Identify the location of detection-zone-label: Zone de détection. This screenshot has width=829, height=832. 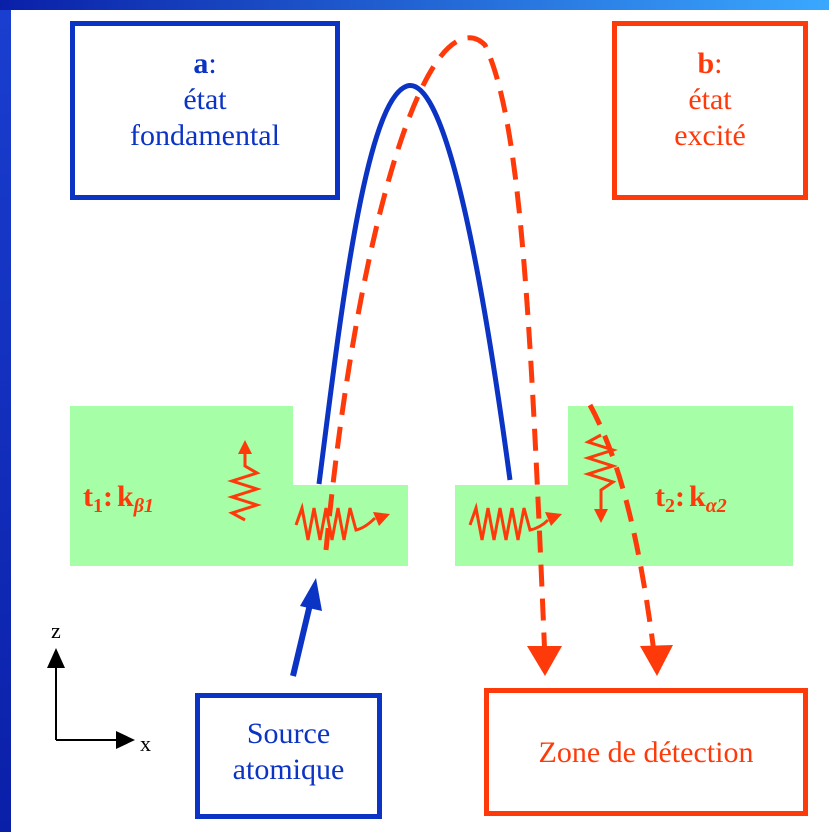
(646, 752).